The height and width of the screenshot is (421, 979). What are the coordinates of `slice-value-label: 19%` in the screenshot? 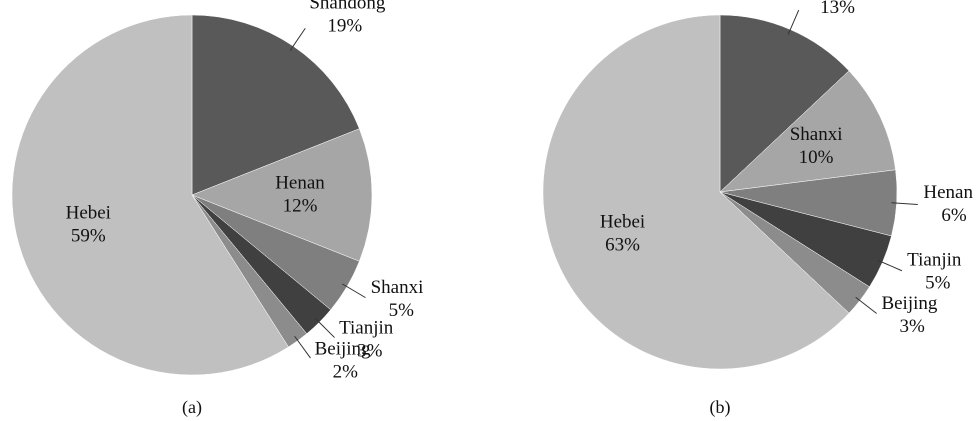 It's located at (344, 26).